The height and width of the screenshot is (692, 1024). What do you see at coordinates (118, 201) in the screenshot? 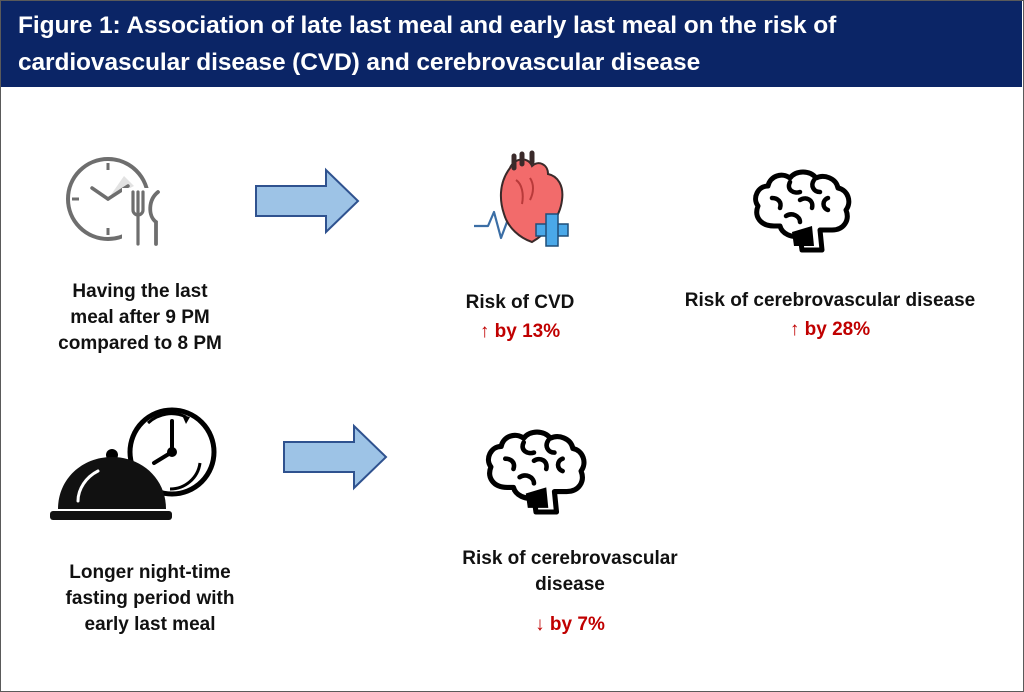
I see `clock-fork-knife-icon` at bounding box center [118, 201].